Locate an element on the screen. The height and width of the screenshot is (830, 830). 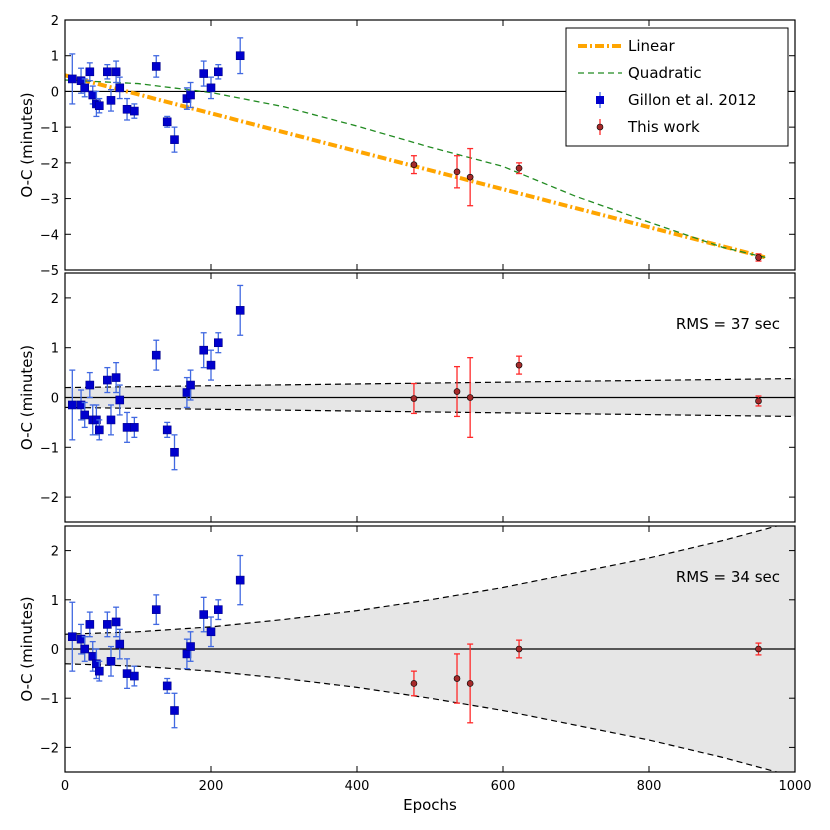
legend-label: Gillon et al. 2012 is located at coordinates (692, 100).